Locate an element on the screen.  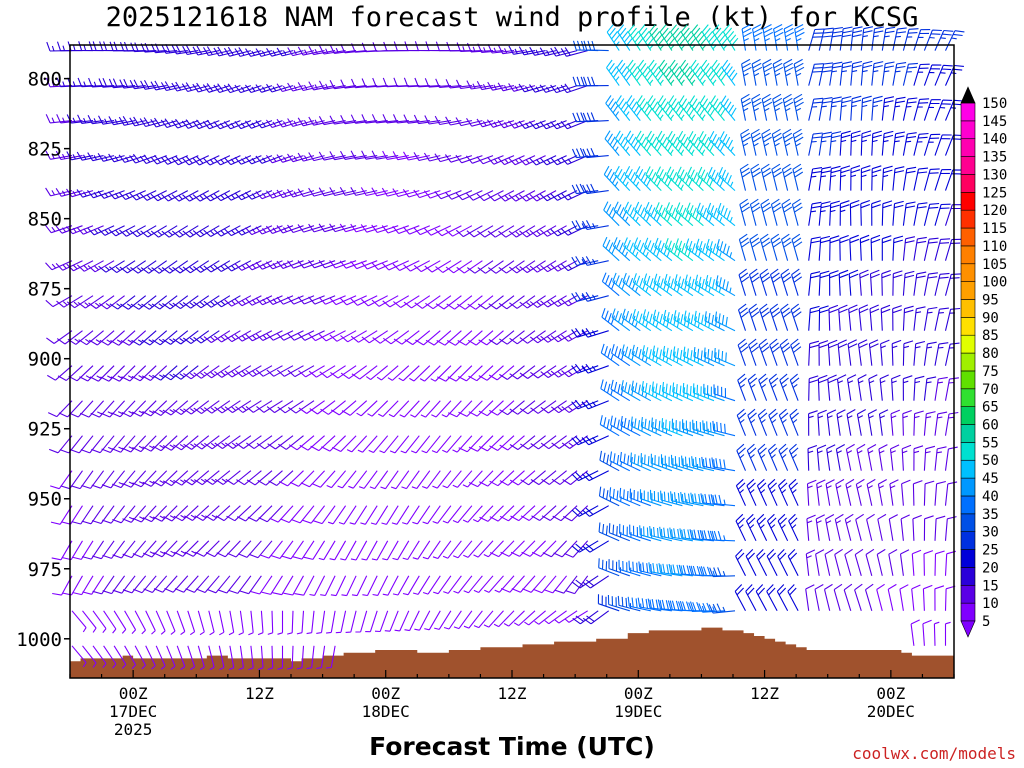
colorbar-label: 20 is located at coordinates (990, 568).